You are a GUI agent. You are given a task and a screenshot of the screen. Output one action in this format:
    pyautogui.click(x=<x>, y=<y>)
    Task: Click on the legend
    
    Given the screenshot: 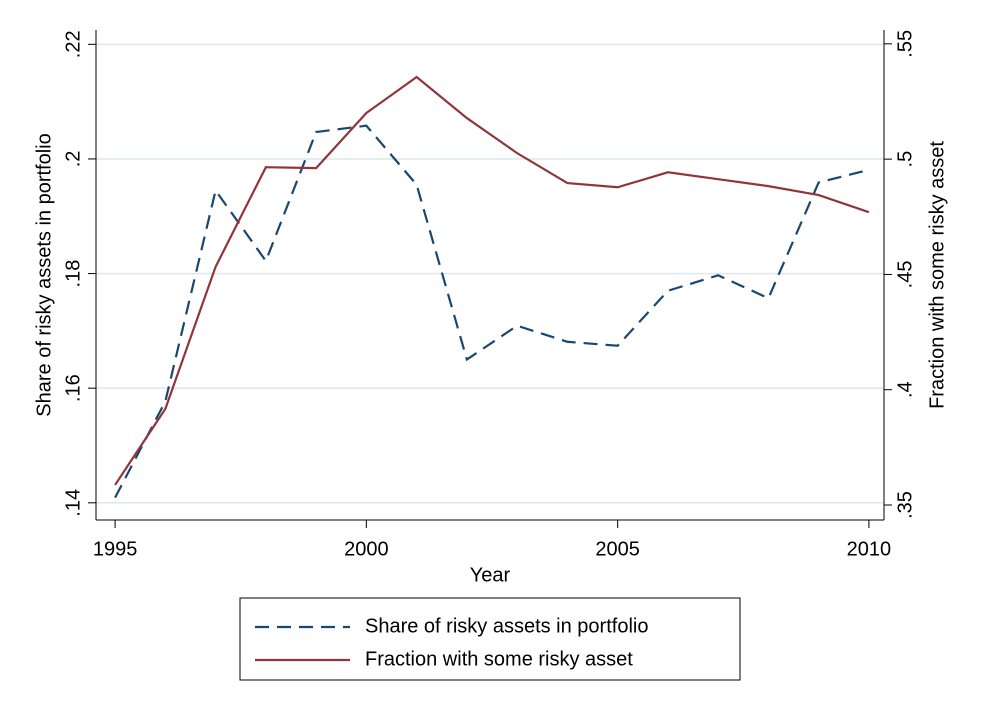 What is the action you would take?
    pyautogui.click(x=490, y=639)
    